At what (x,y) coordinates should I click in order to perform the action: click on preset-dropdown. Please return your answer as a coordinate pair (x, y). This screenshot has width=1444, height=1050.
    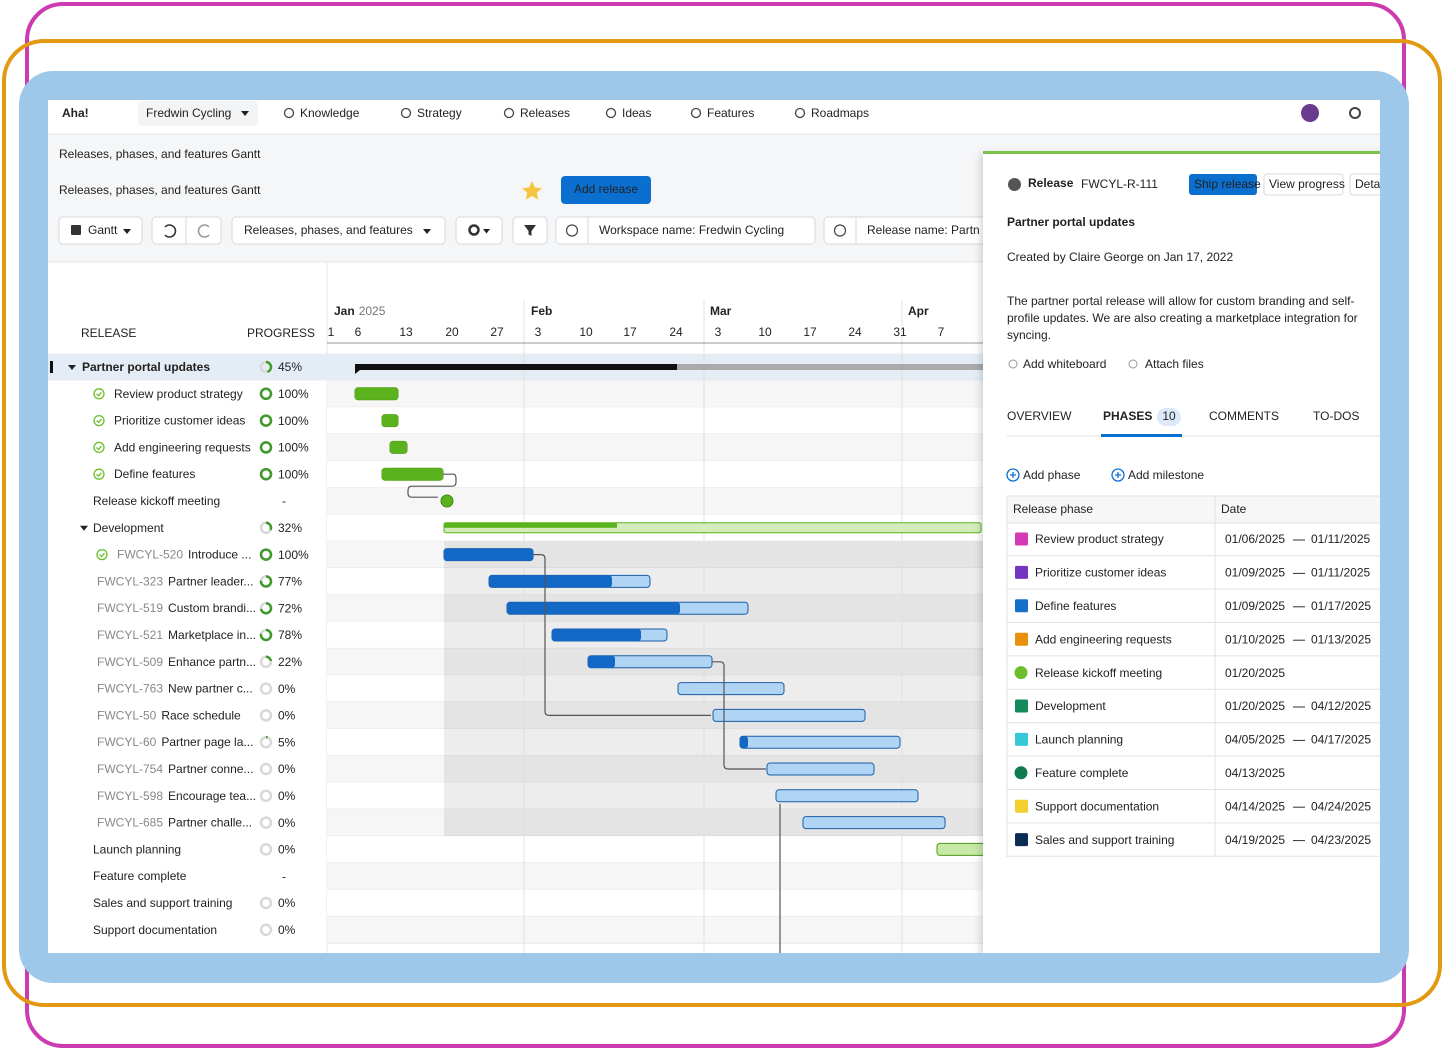
    Looking at the image, I should click on (338, 230).